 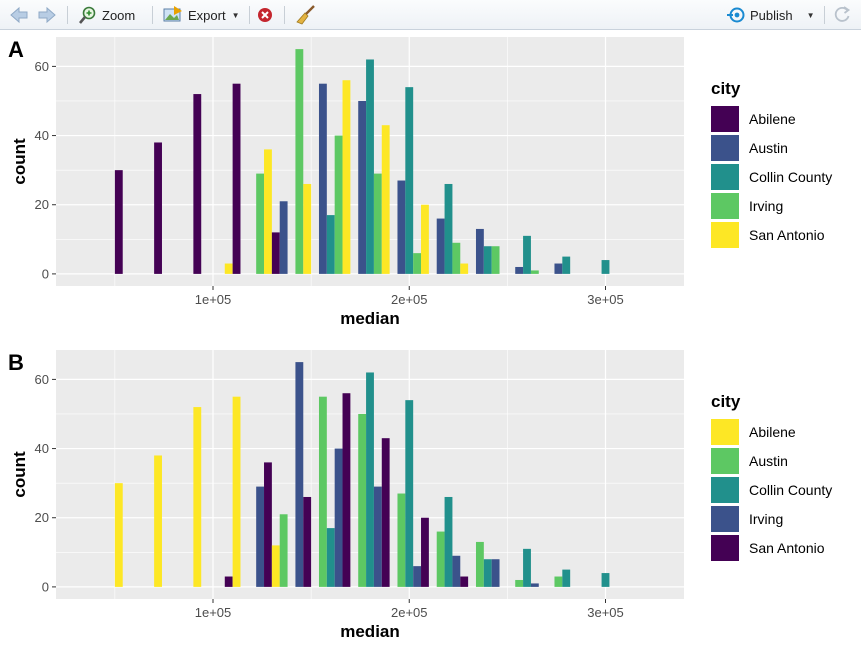 What do you see at coordinates (42, 66) in the screenshot?
I see `y-tick-label: 60` at bounding box center [42, 66].